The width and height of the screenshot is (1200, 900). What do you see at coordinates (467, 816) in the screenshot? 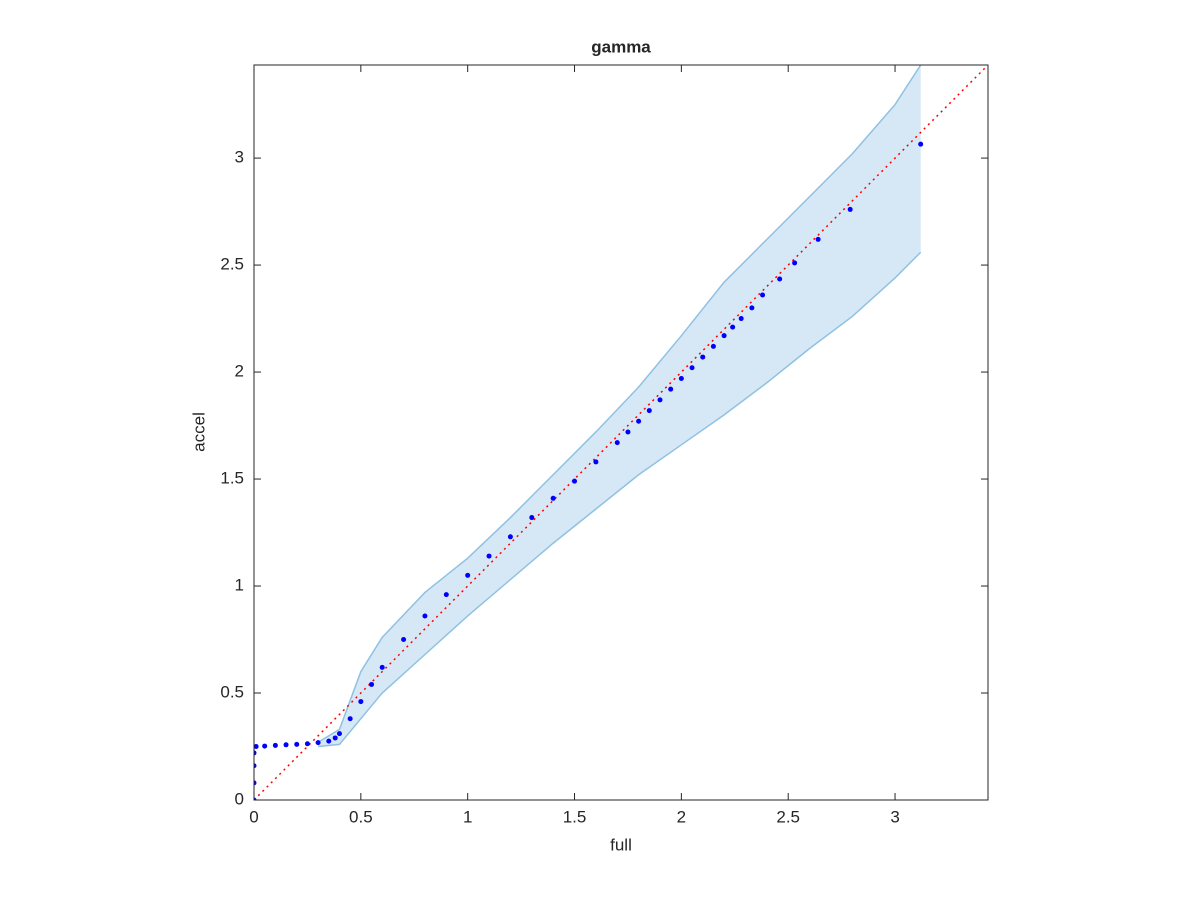
I see `x-tick-label: 1` at bounding box center [467, 816].